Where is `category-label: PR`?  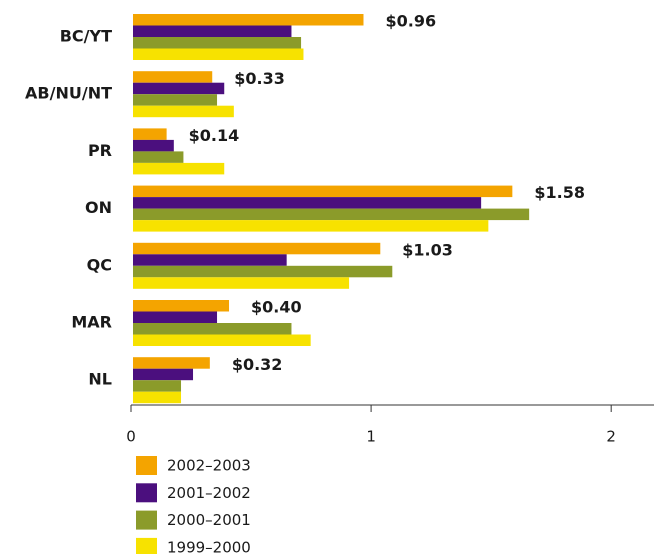
category-label: PR is located at coordinates (100, 150).